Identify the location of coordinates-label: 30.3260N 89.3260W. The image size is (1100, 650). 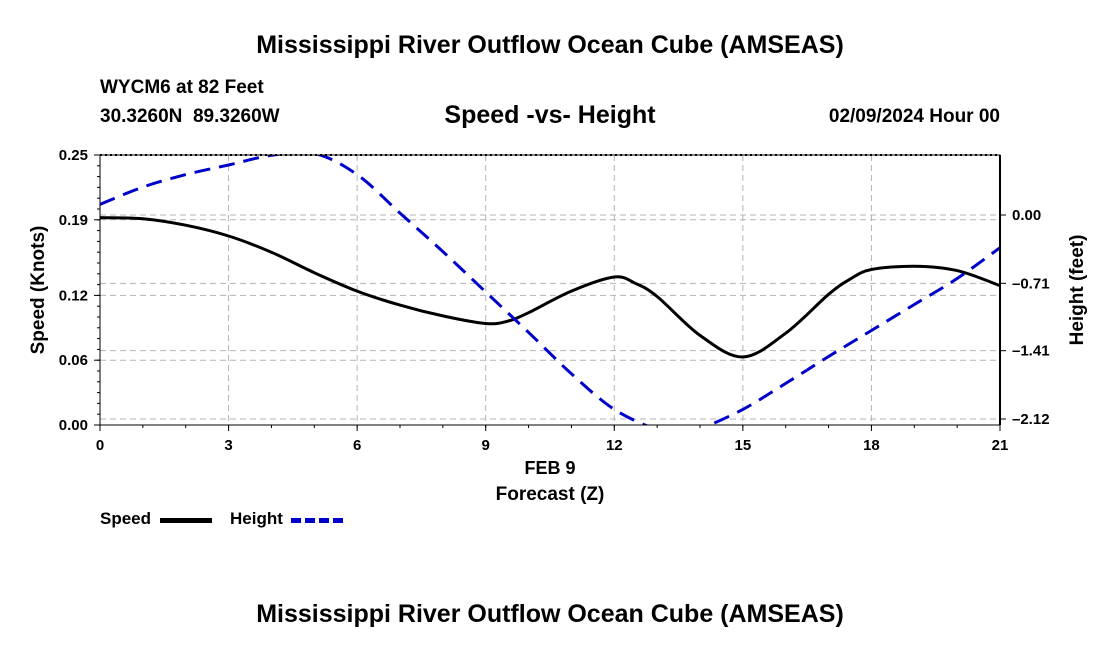
(190, 116).